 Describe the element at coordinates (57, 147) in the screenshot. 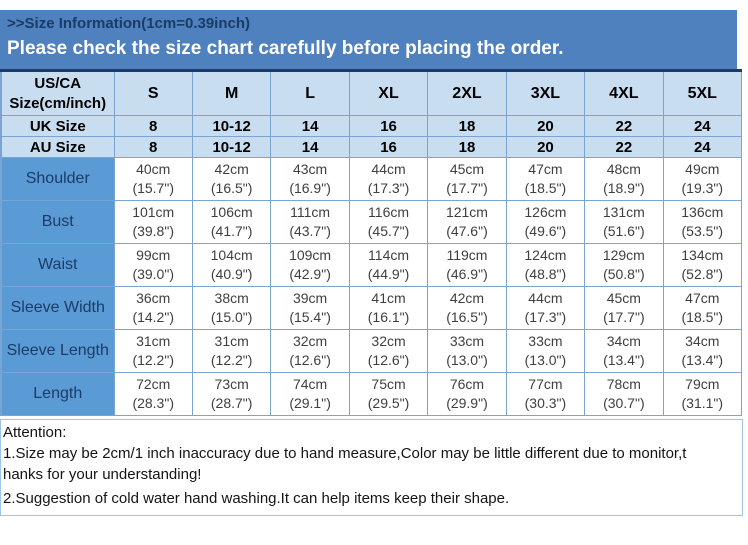

I see `au-size-row-label: AU Size` at that location.